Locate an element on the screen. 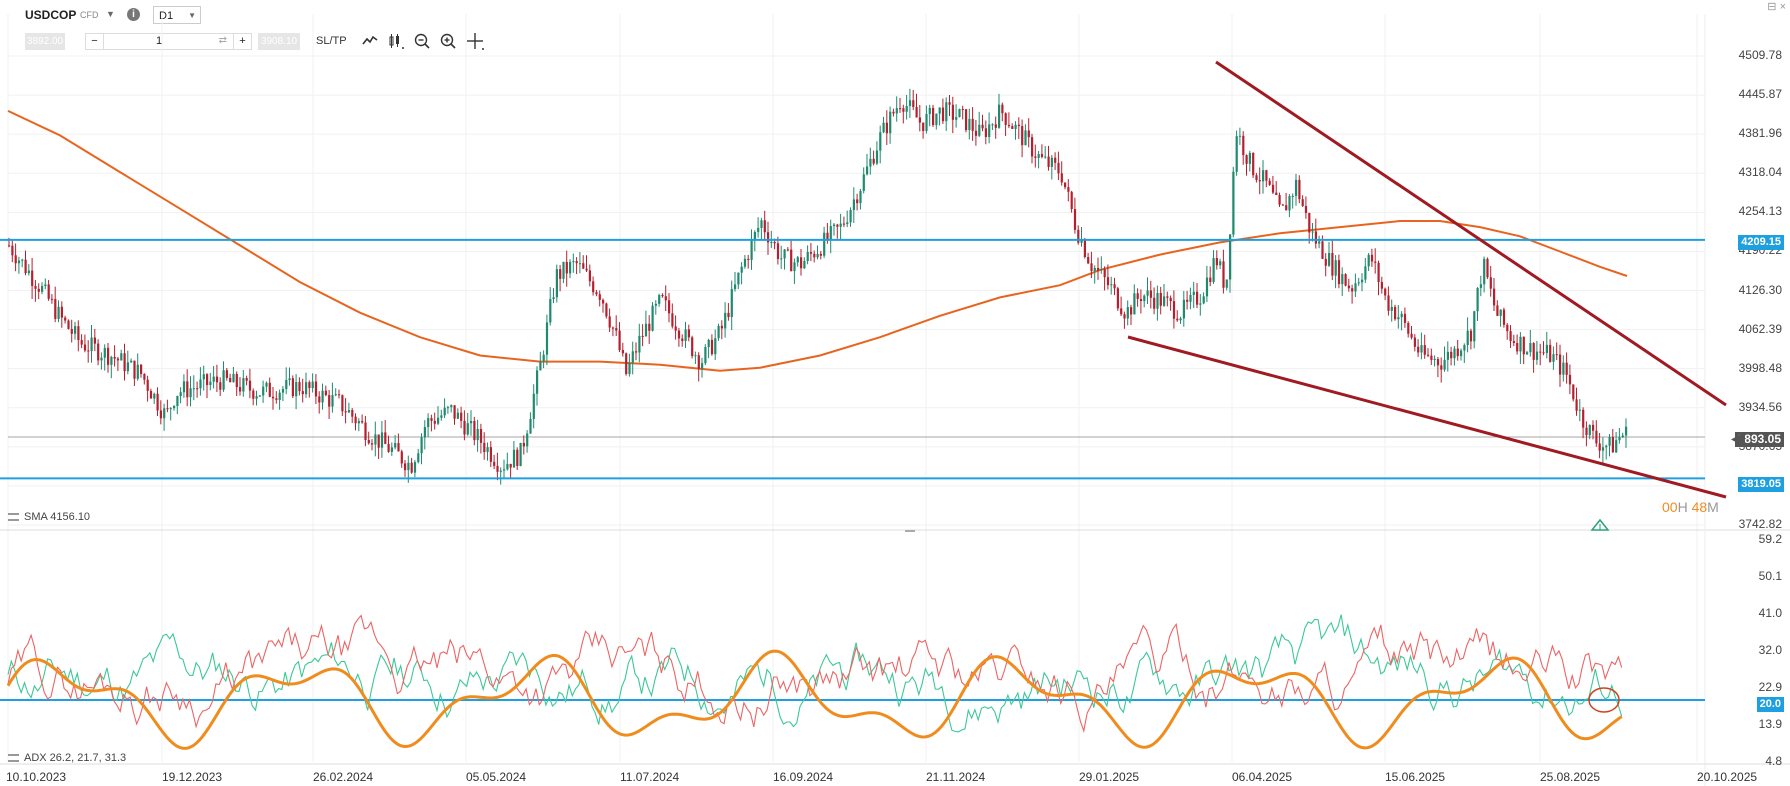  buy-price: 3908.10 is located at coordinates (279, 41).